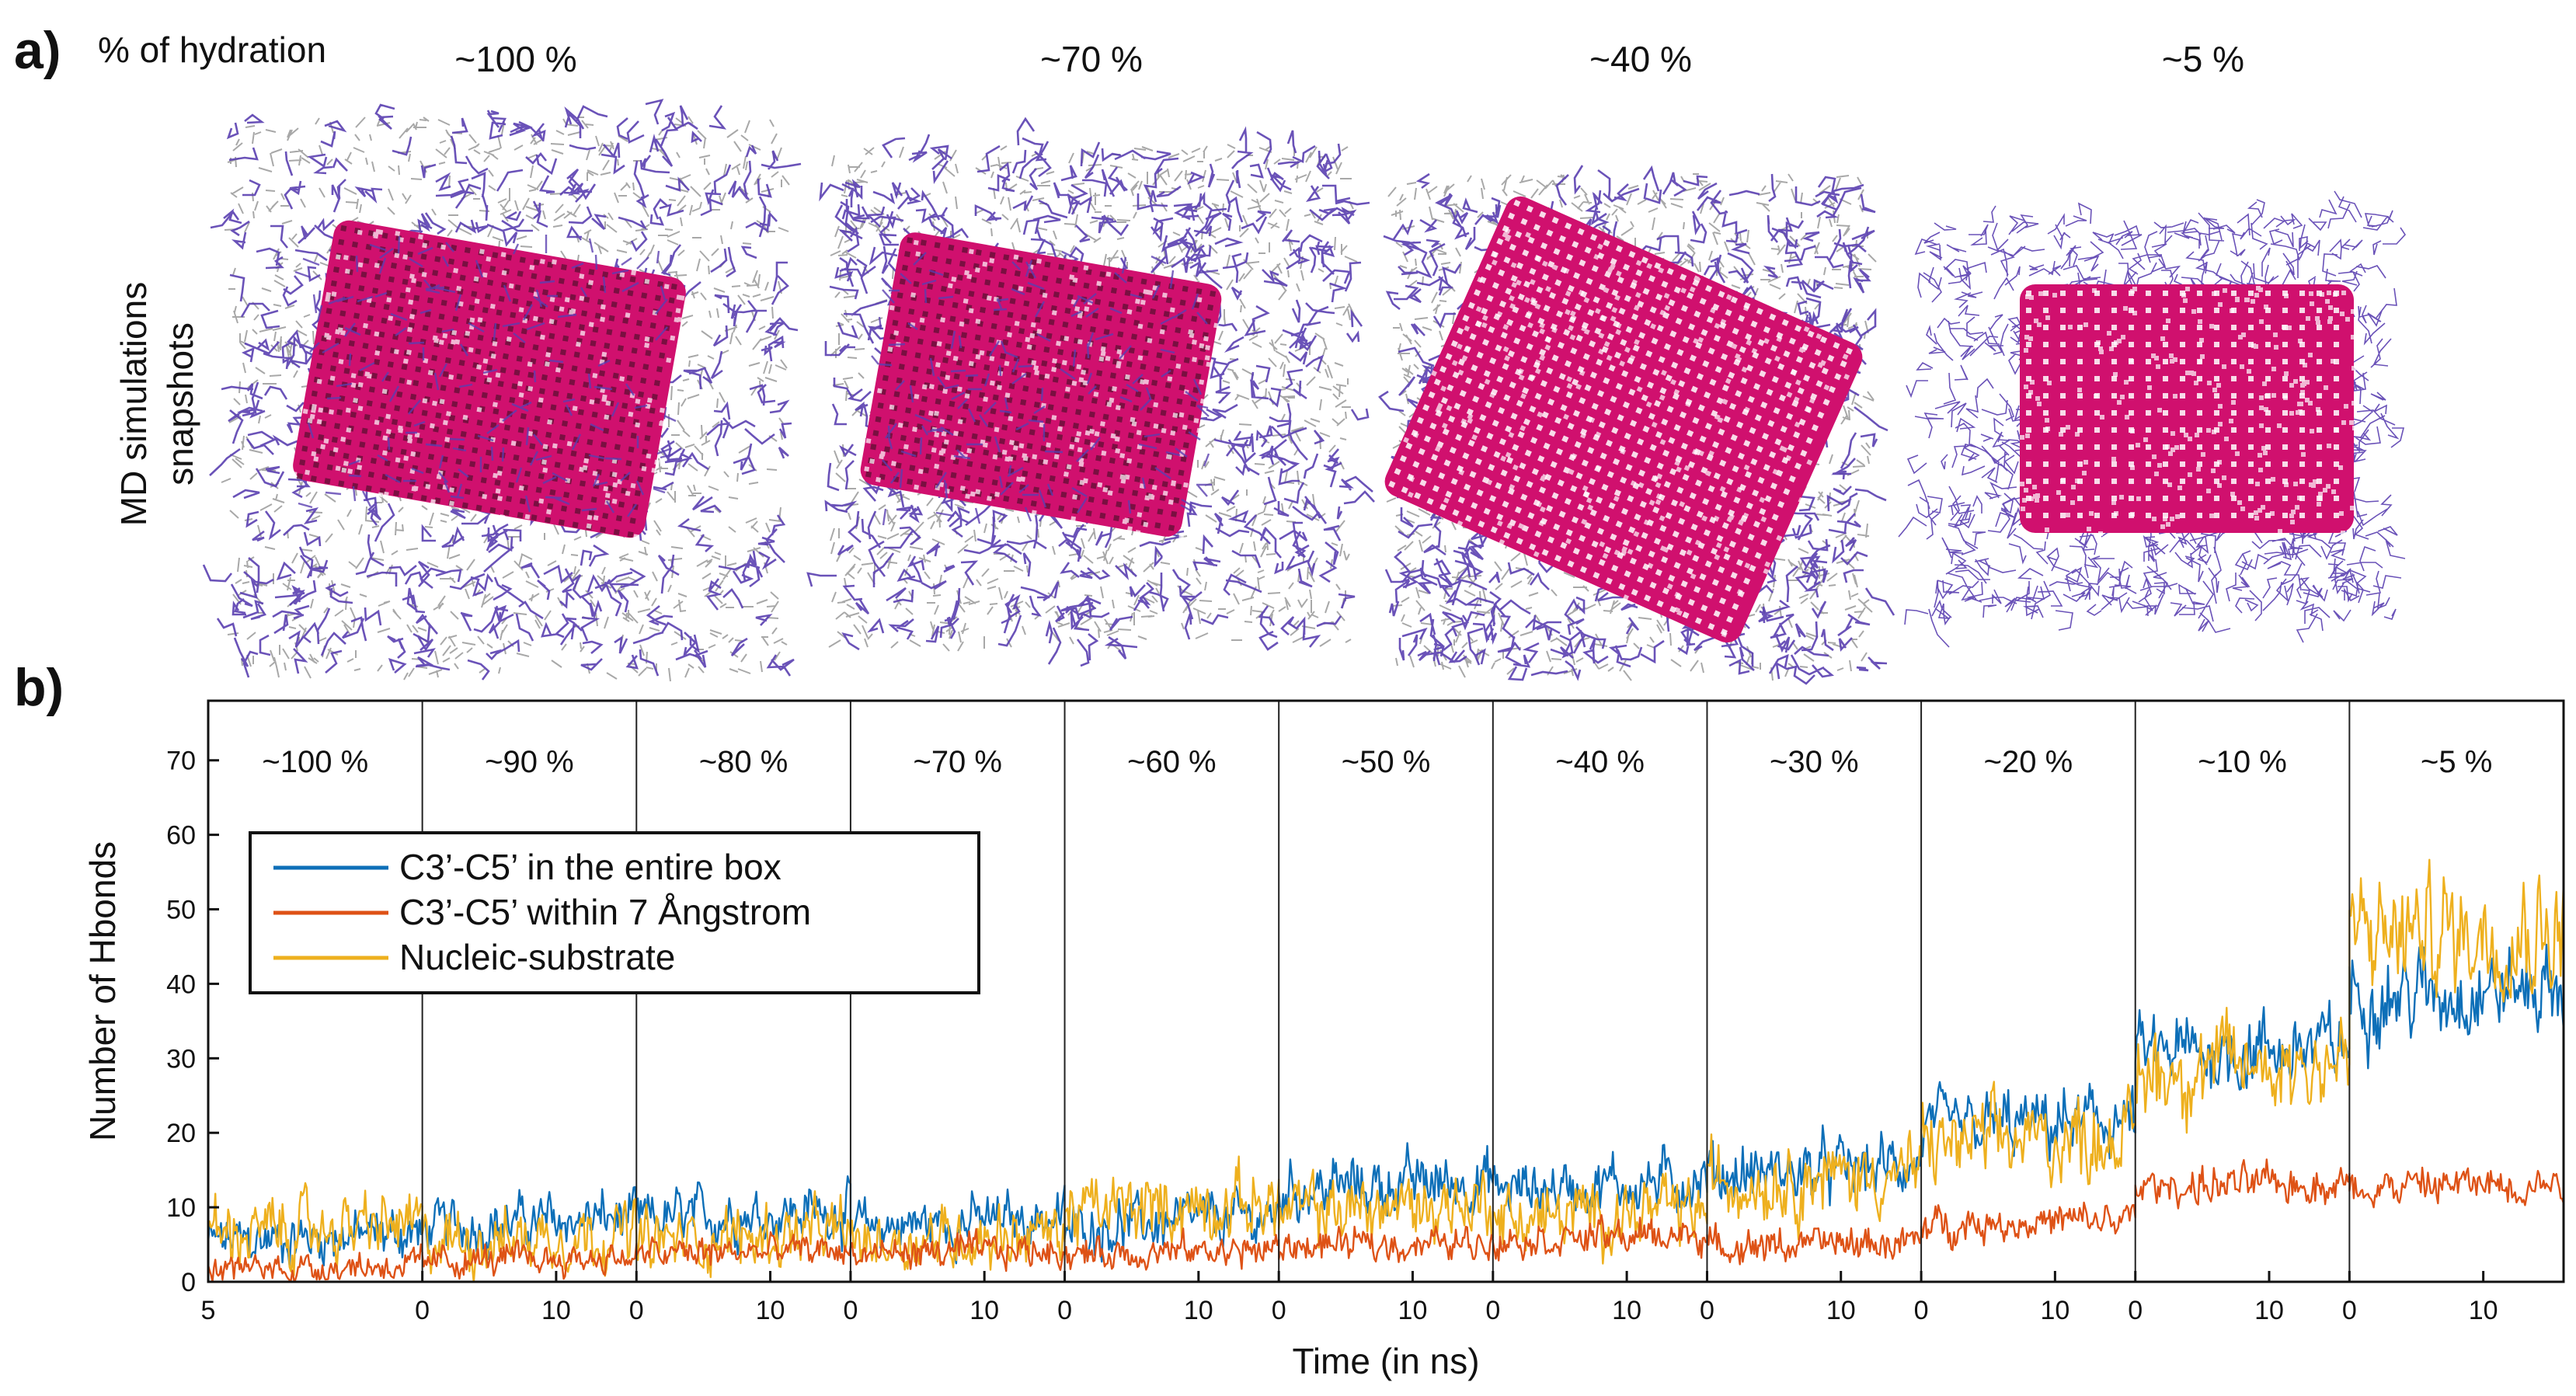 The width and height of the screenshot is (2576, 1396). I want to click on row-label-line2: snapshots, so click(180, 404).